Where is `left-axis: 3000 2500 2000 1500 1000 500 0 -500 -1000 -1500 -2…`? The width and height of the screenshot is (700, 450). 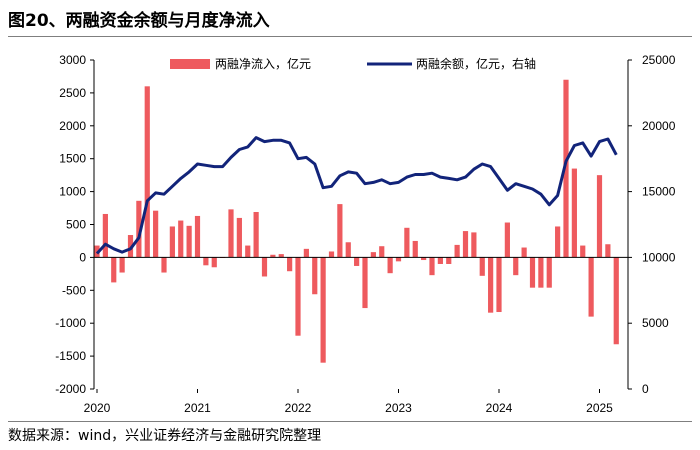
left-axis: 3000 2500 2000 1500 1000 500 0 -500 -1000 -1500 -2… is located at coordinates (74, 224).